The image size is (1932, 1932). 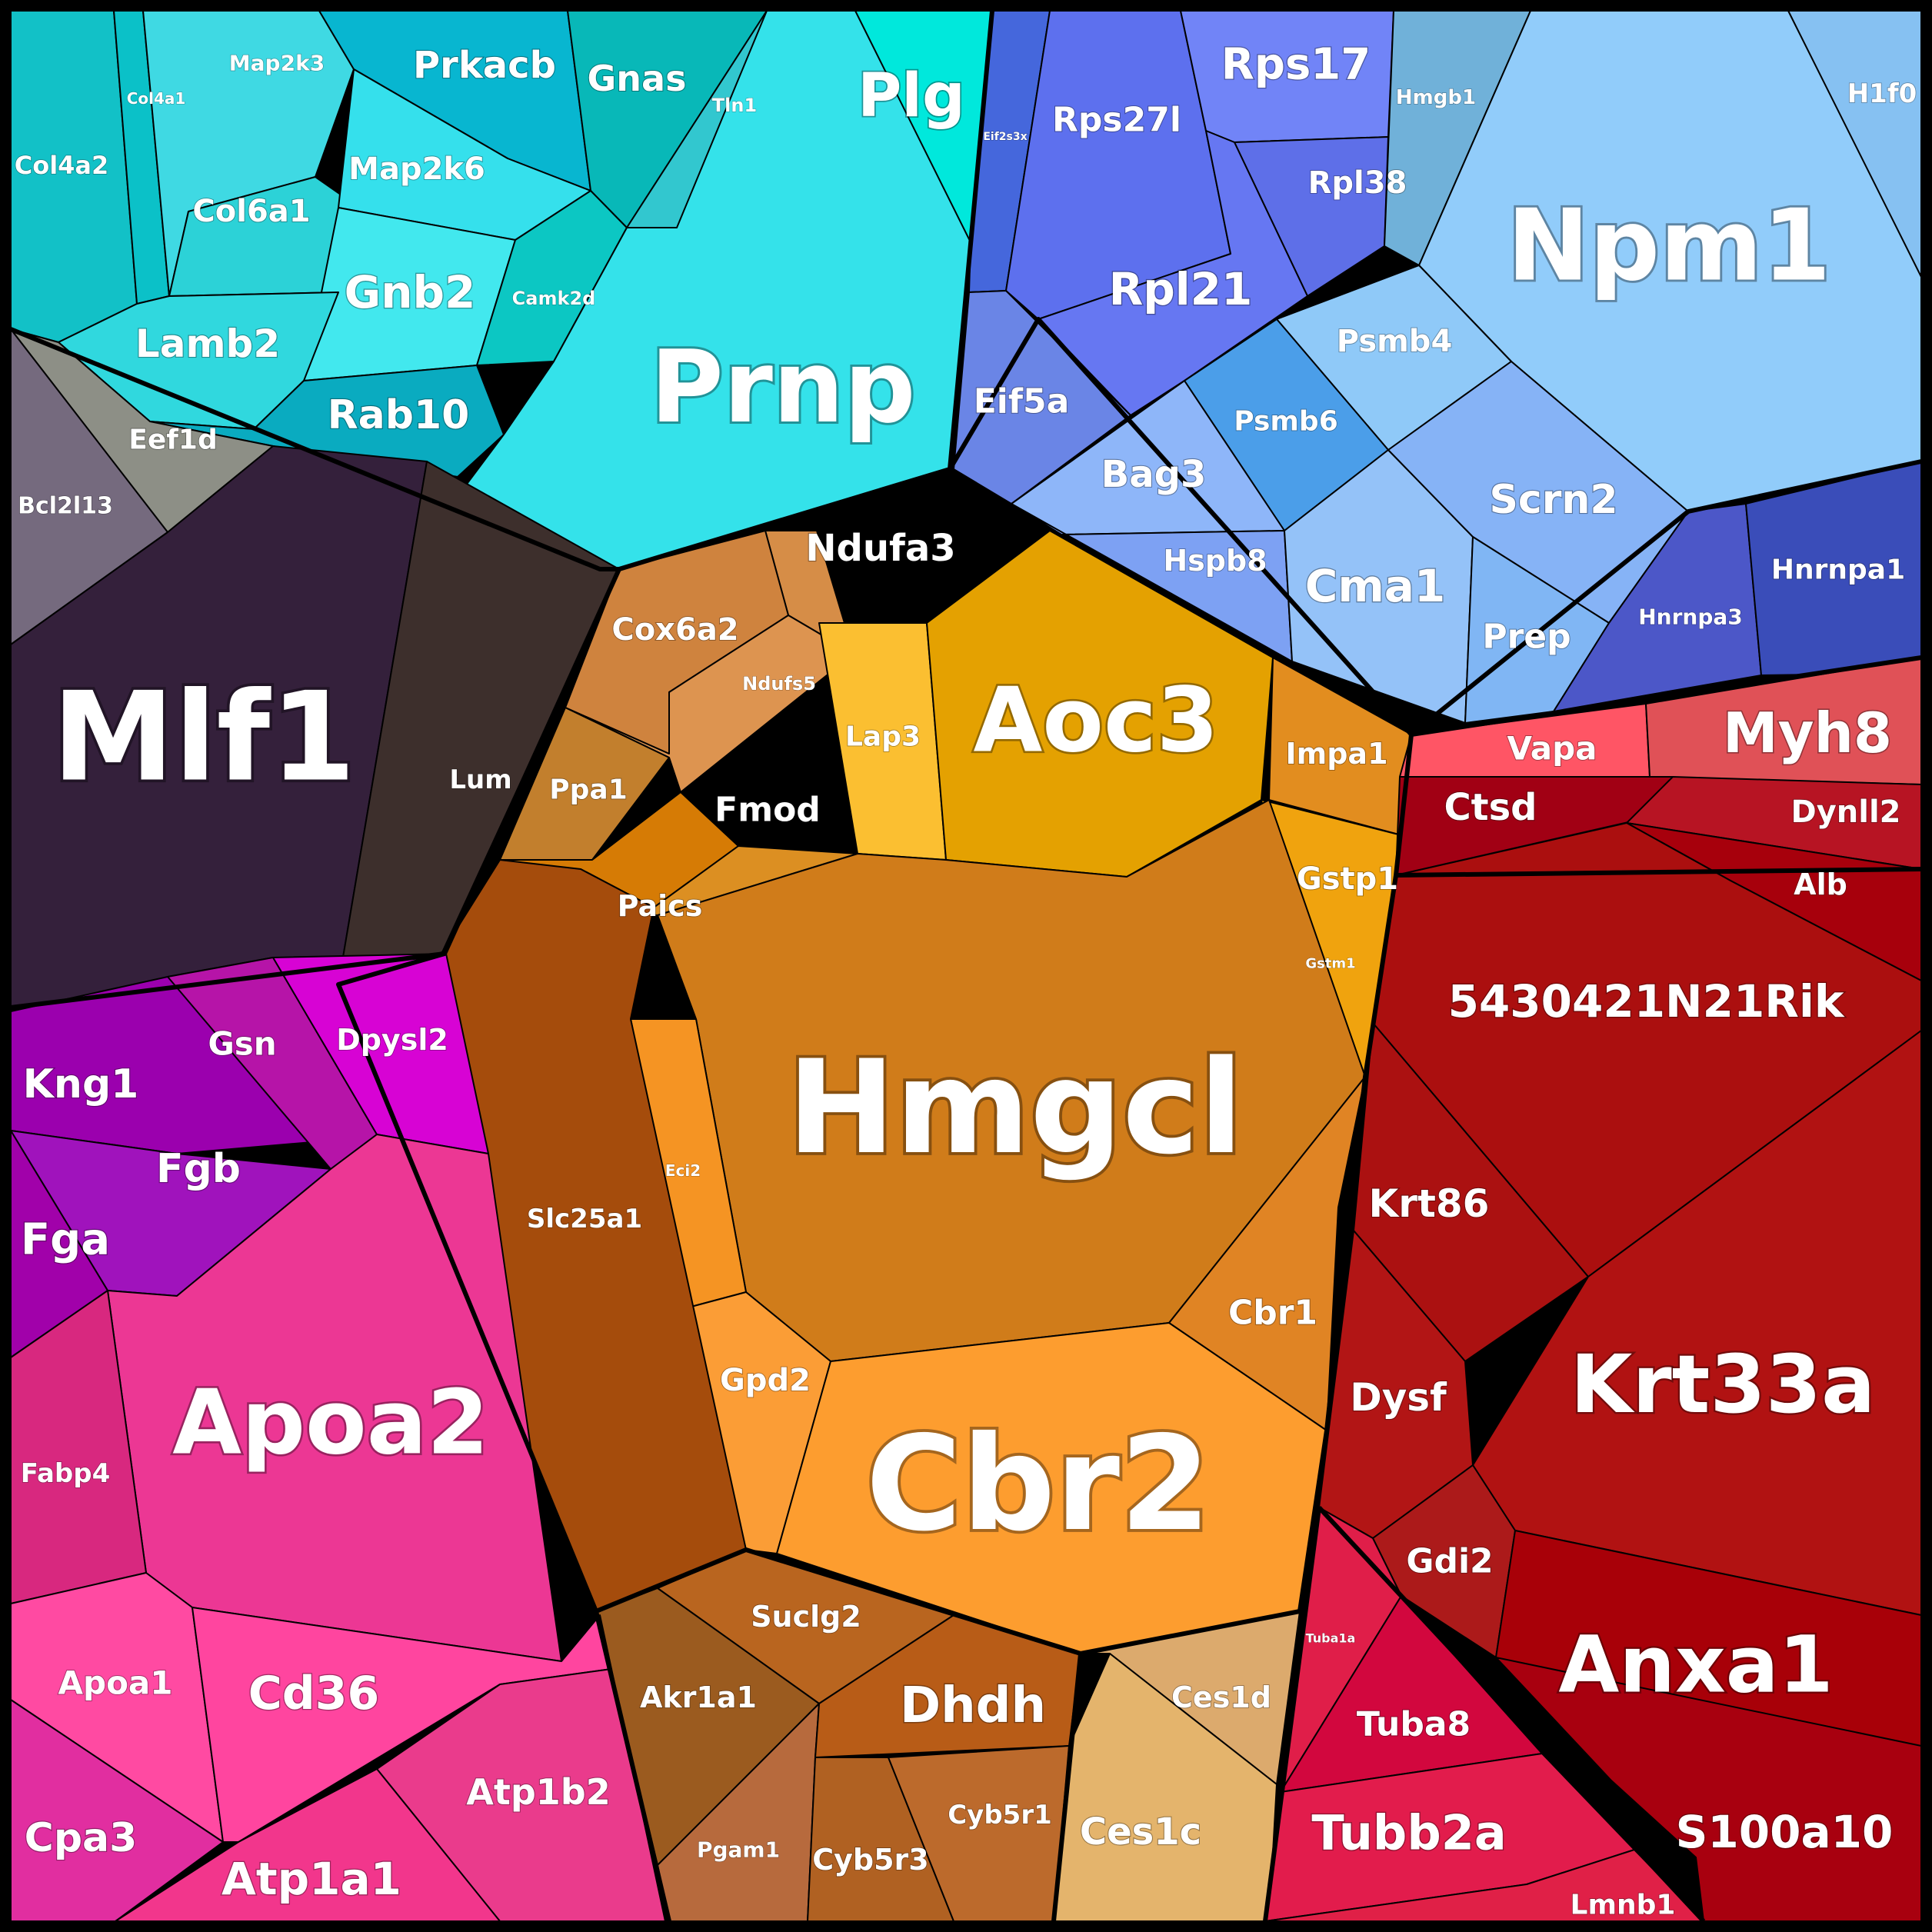 I want to click on cell-label-alb: Alb, so click(x=1820, y=884).